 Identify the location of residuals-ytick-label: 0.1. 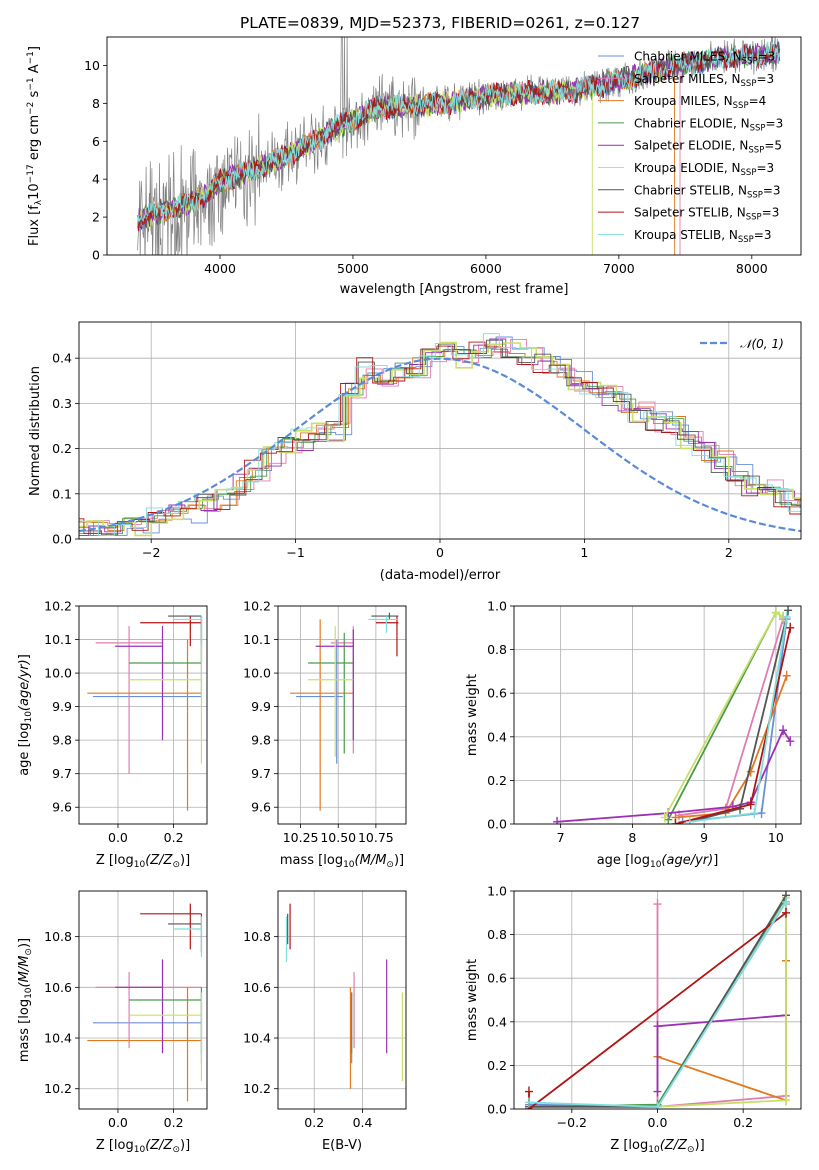
(62, 493).